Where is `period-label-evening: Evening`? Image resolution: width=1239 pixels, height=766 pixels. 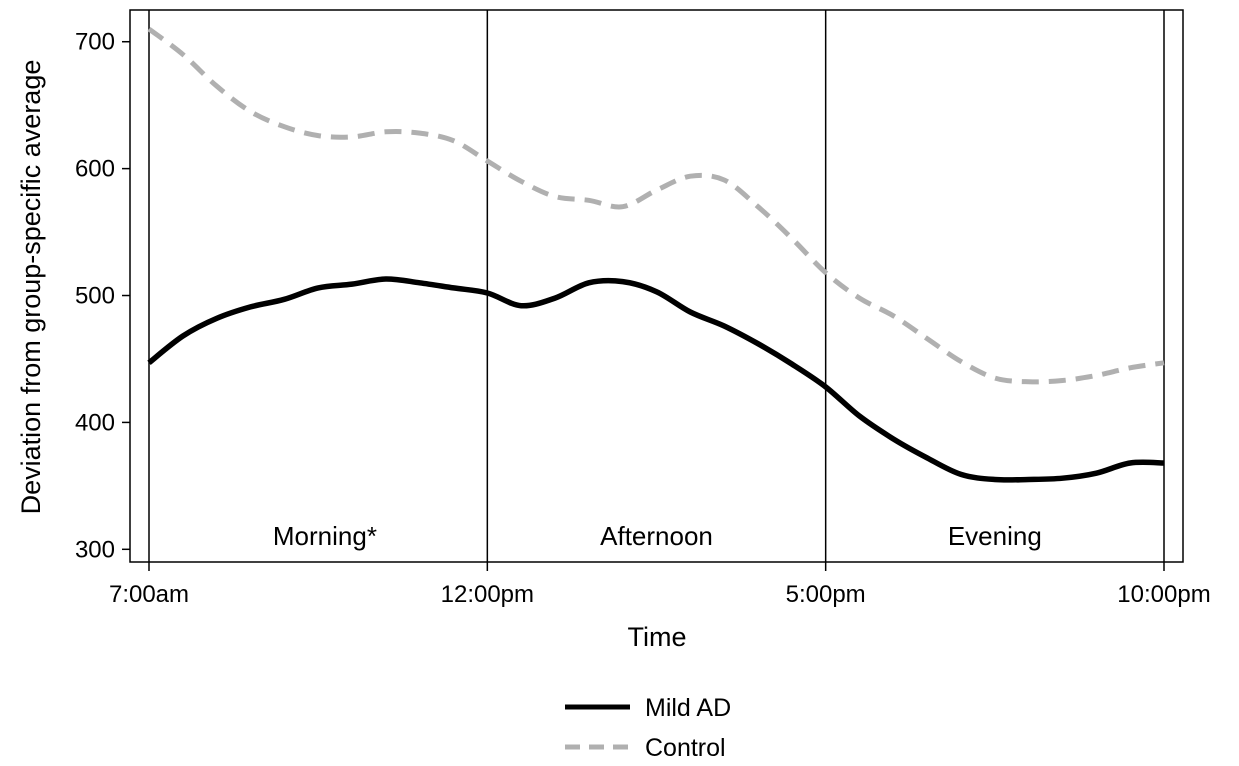 period-label-evening: Evening is located at coordinates (995, 536).